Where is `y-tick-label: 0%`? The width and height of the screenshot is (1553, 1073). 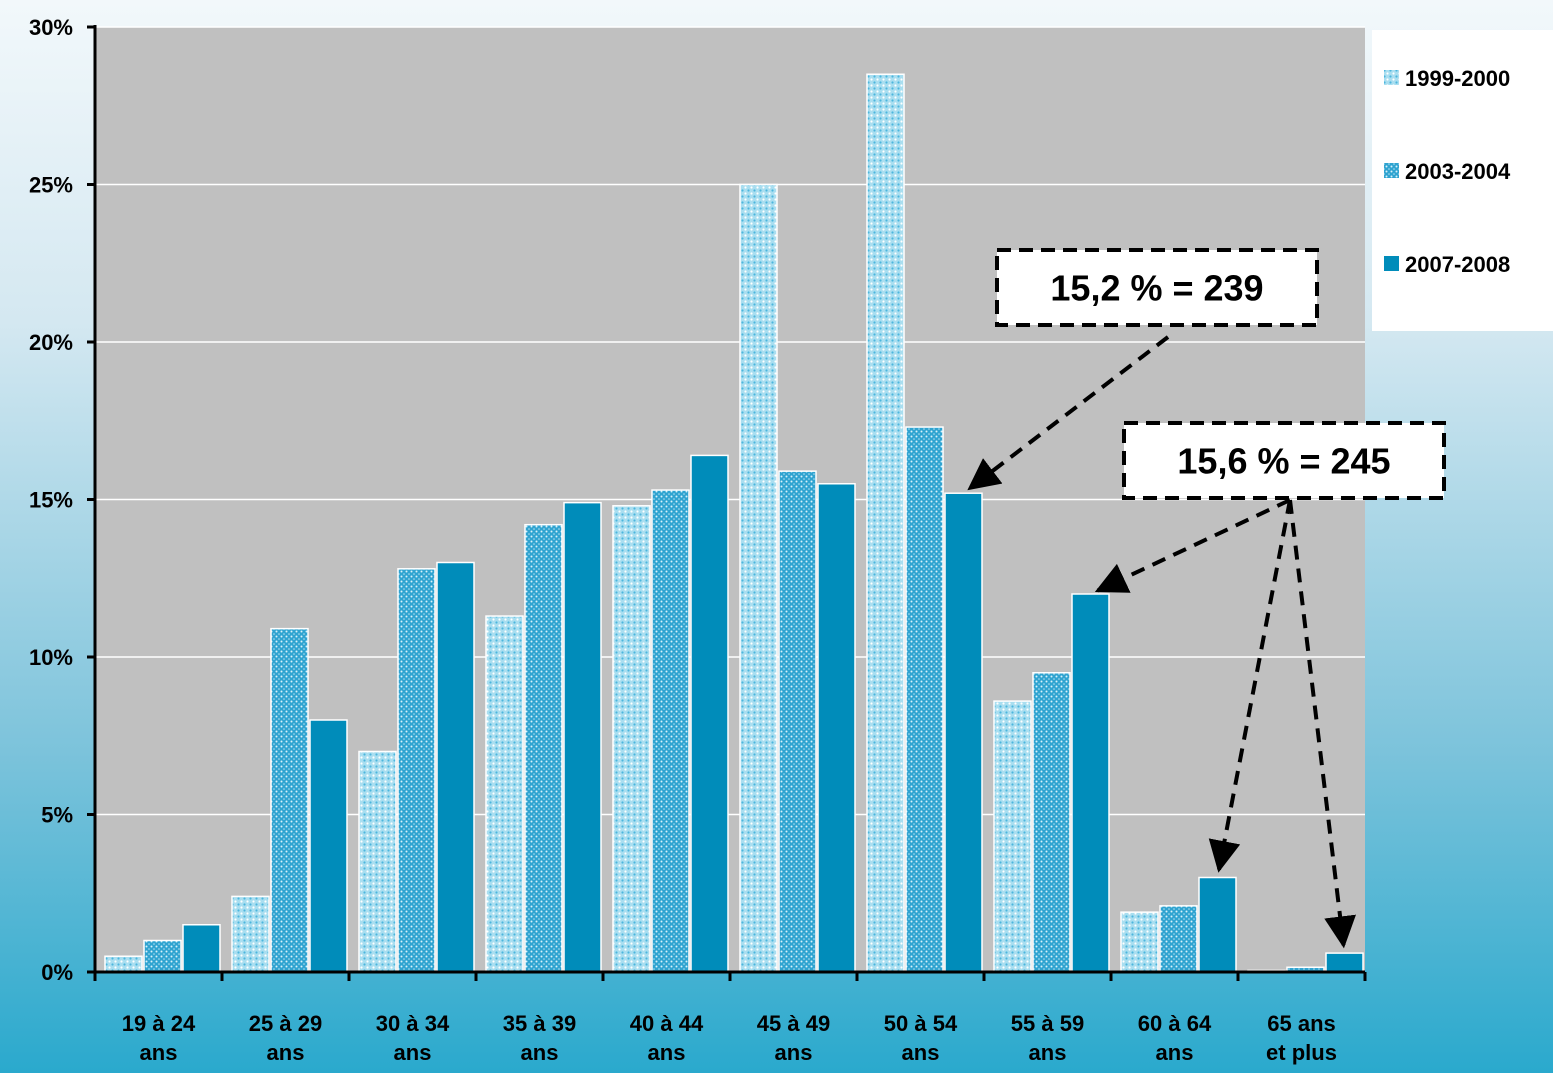
y-tick-label: 0% is located at coordinates (57, 972).